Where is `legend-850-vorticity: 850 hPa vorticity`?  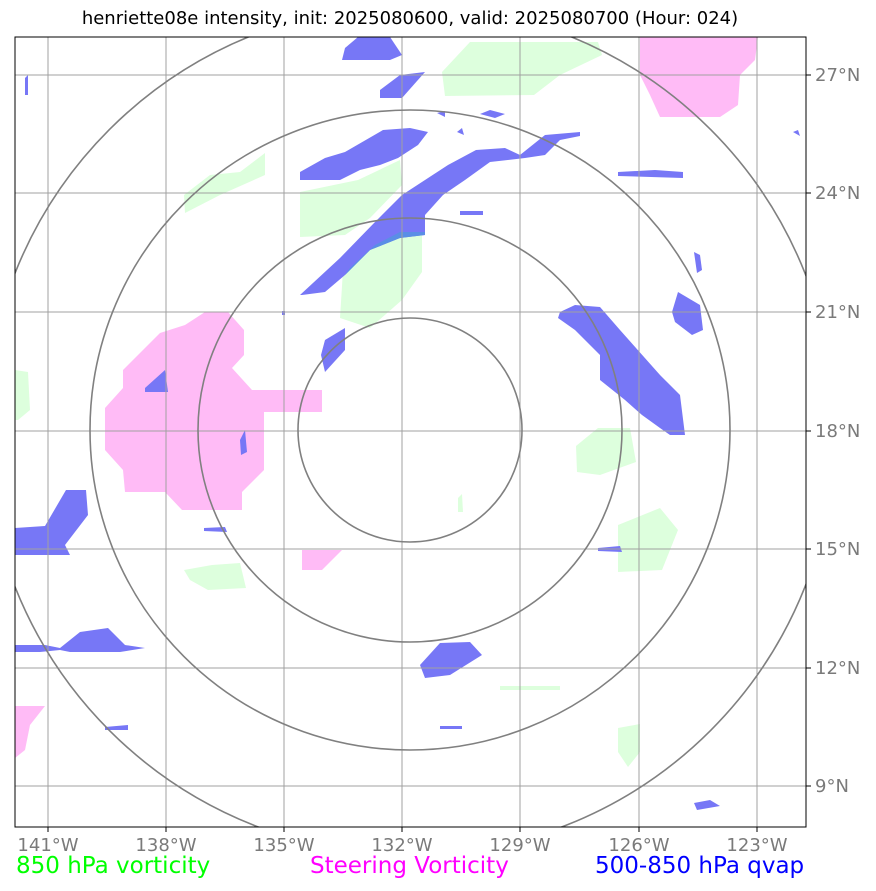
legend-850-vorticity: 850 hPa vorticity is located at coordinates (113, 866).